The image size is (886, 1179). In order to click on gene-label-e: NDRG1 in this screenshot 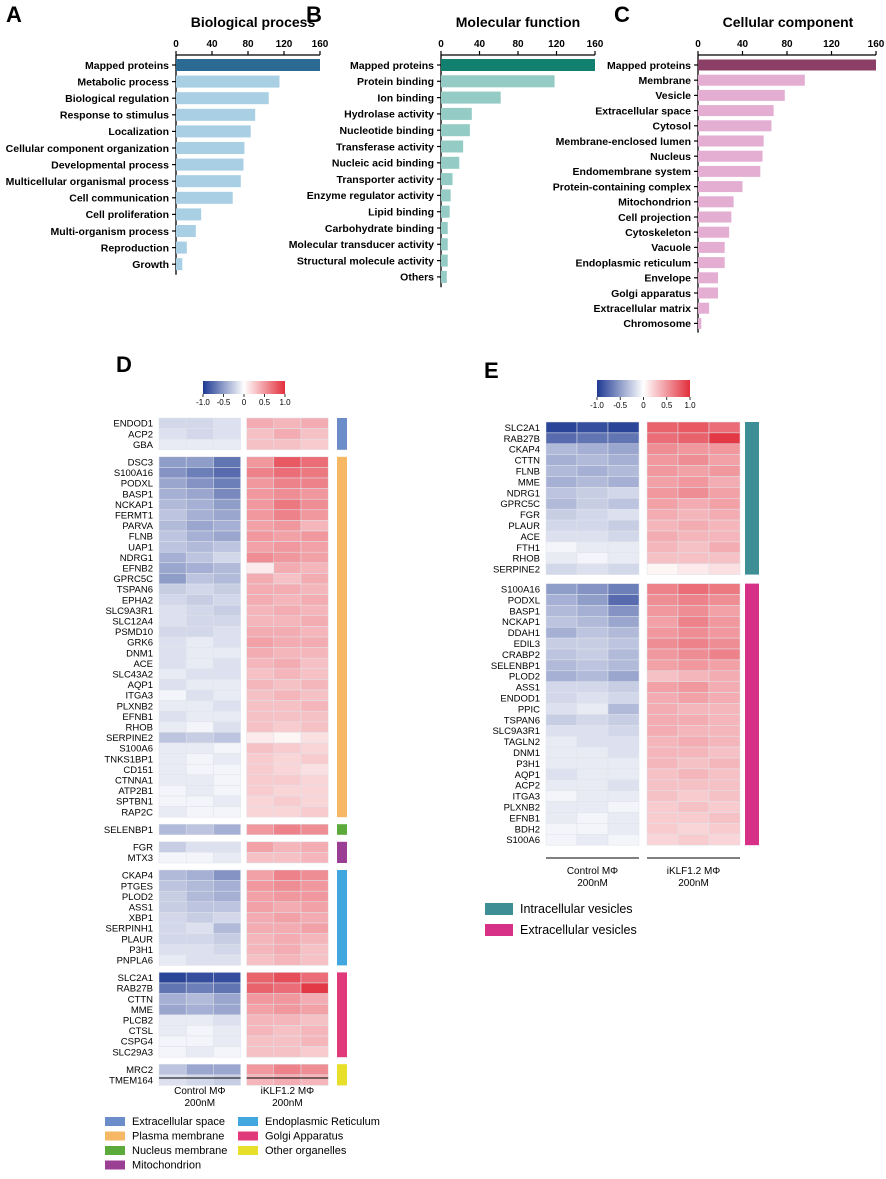, I will do `click(523, 493)`.